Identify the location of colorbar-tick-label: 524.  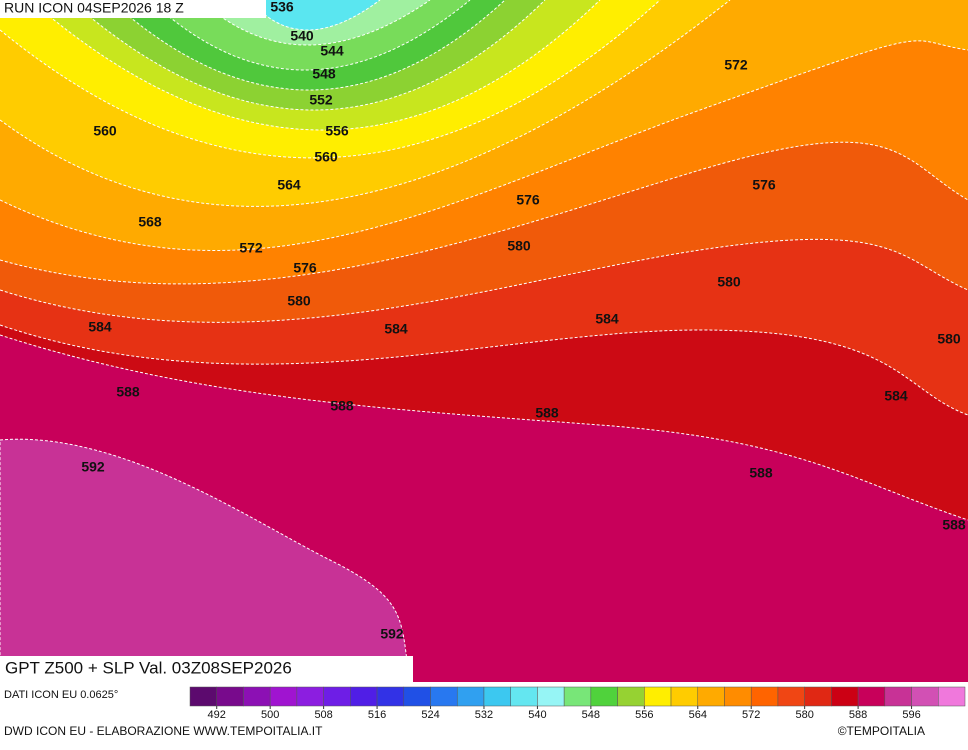
(430, 715).